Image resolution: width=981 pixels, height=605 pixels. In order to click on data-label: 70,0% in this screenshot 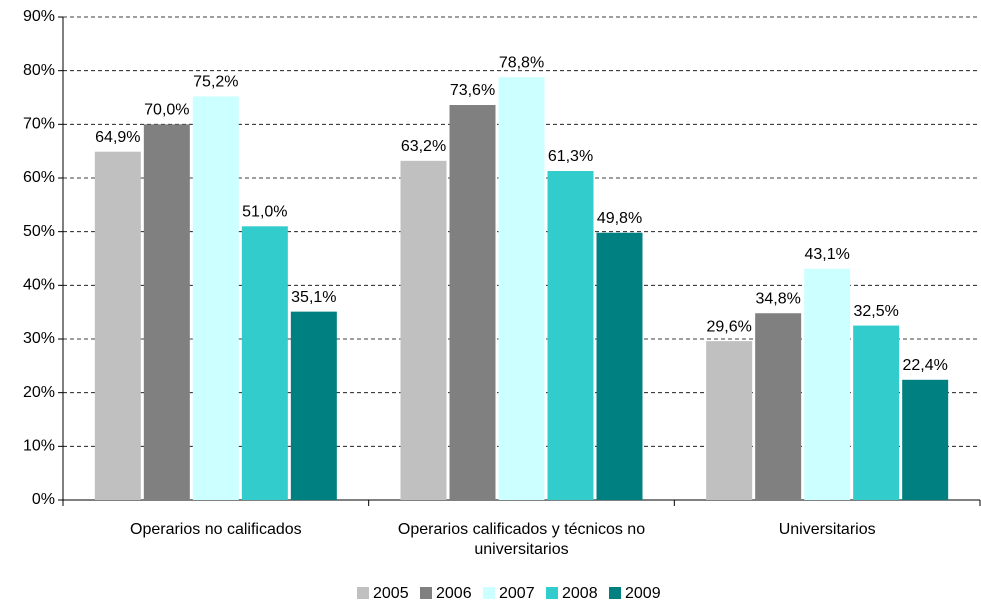, I will do `click(166, 110)`.